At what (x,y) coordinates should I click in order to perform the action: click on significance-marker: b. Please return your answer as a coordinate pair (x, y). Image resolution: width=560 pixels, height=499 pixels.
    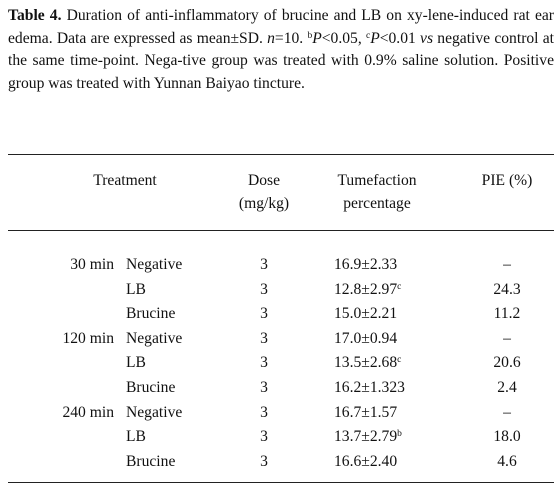
    Looking at the image, I should click on (399, 434).